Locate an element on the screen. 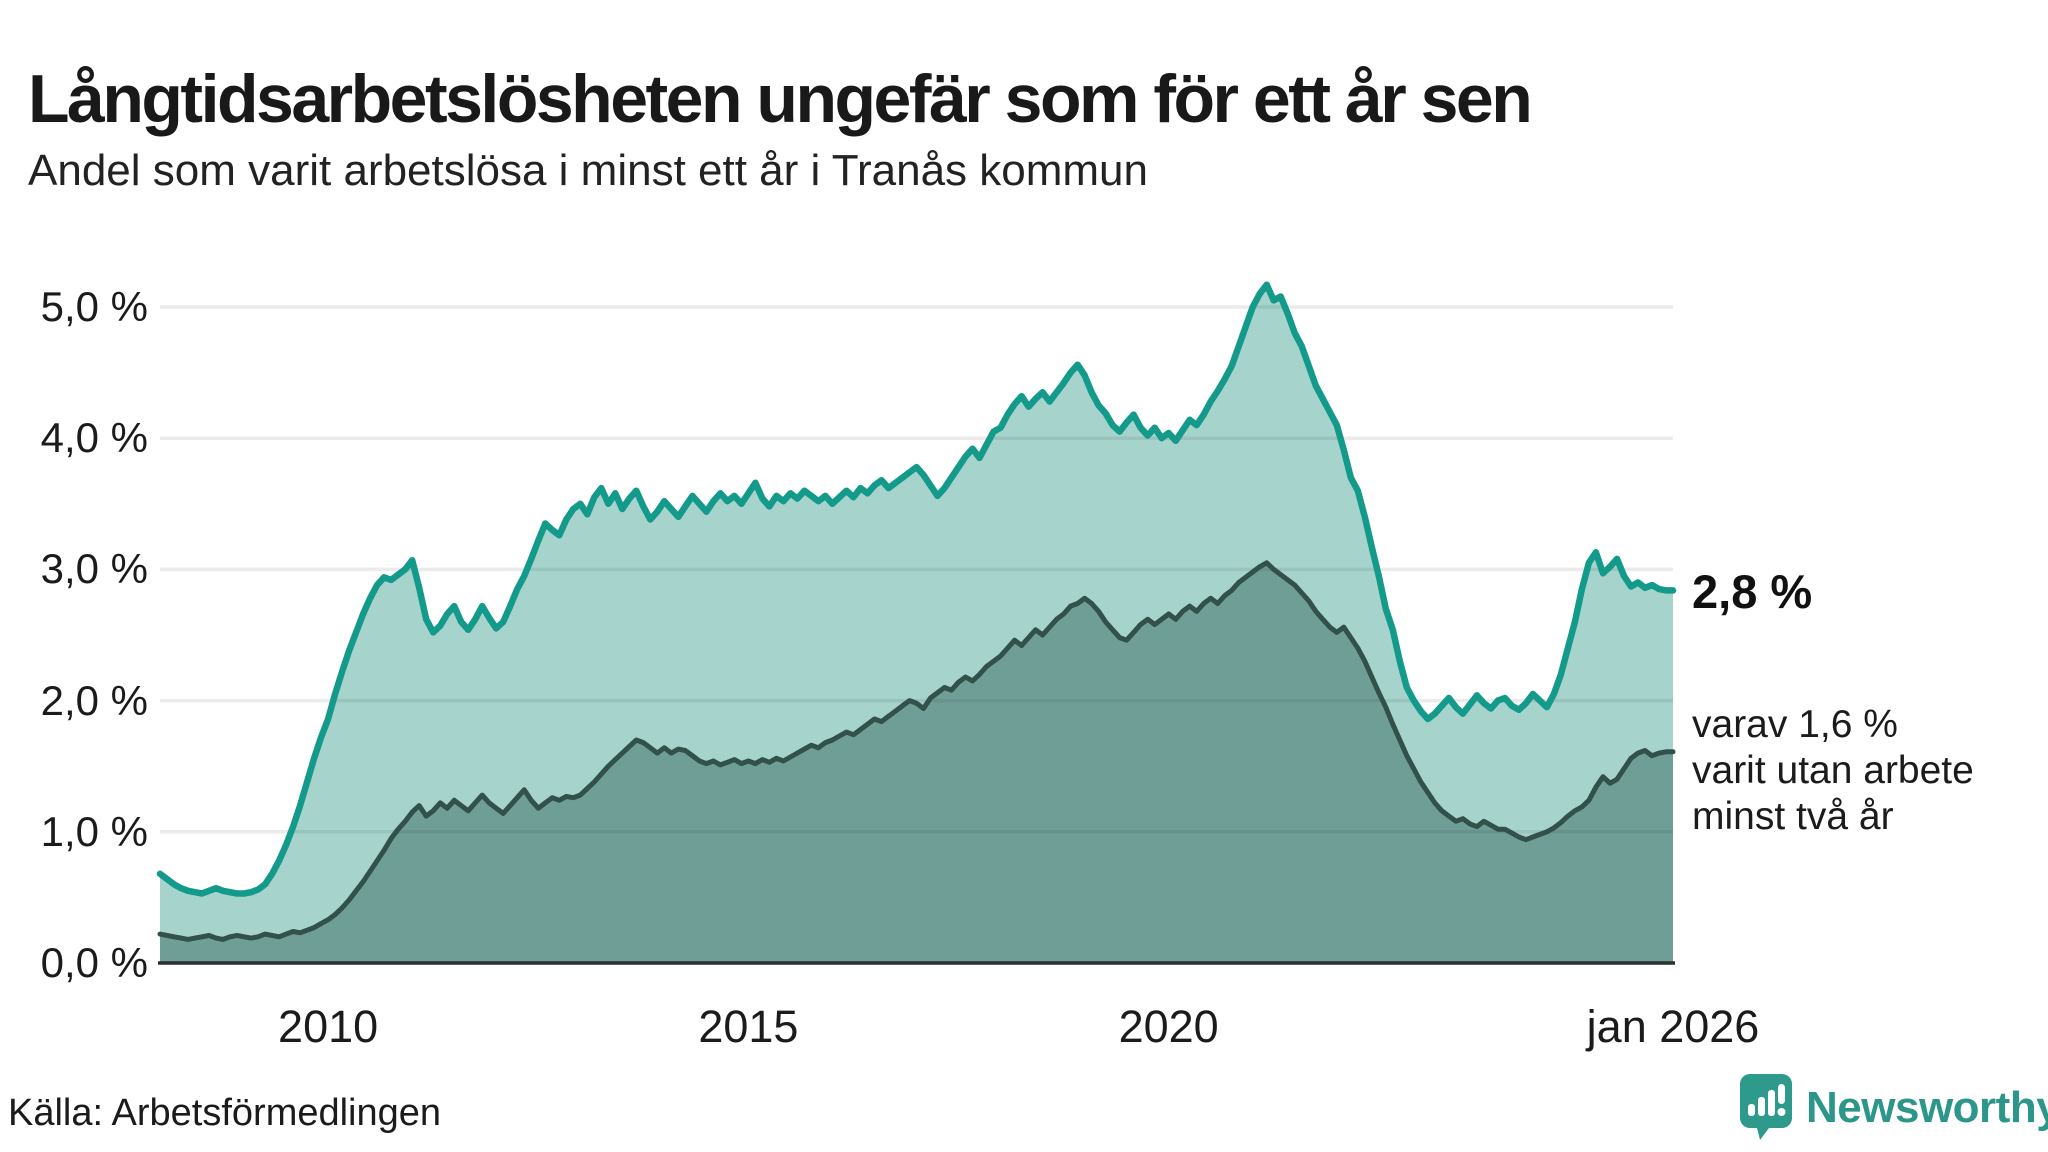 This screenshot has height=1152, width=2048. y-tick-3,0 %: 3,0 % is located at coordinates (94, 569).